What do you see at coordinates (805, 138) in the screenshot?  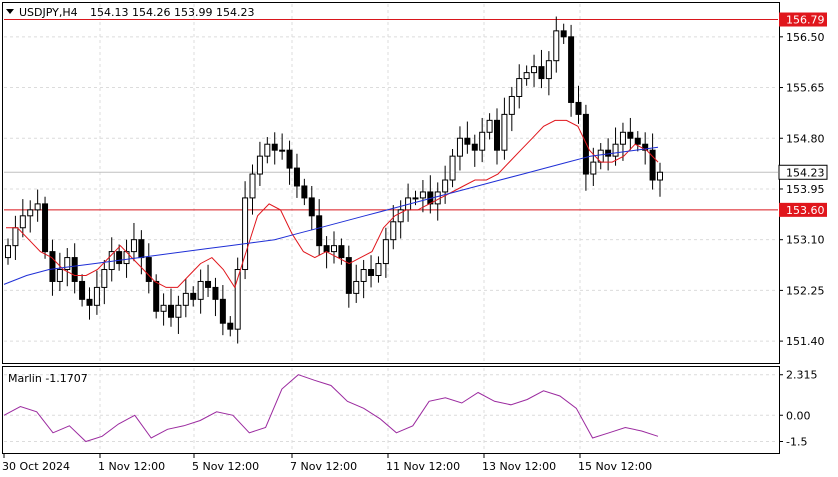 I see `price-tick-label: 154.80` at bounding box center [805, 138].